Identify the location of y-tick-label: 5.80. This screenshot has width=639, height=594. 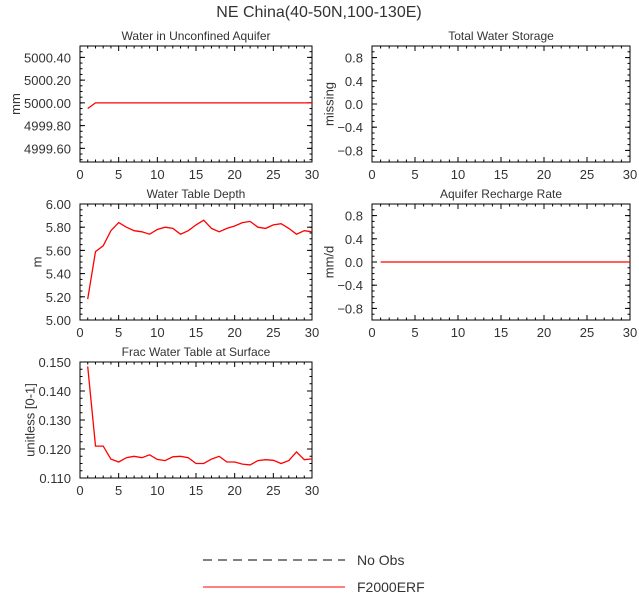
(58, 227).